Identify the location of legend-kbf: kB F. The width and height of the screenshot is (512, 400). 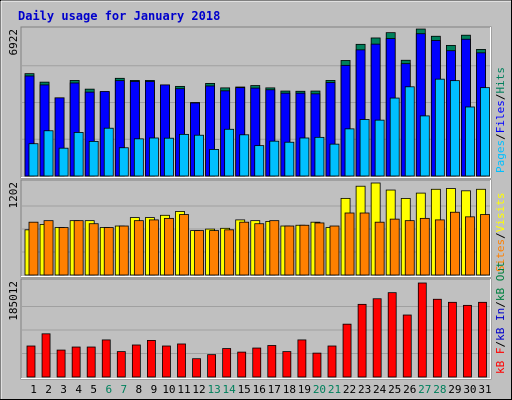
(500, 361).